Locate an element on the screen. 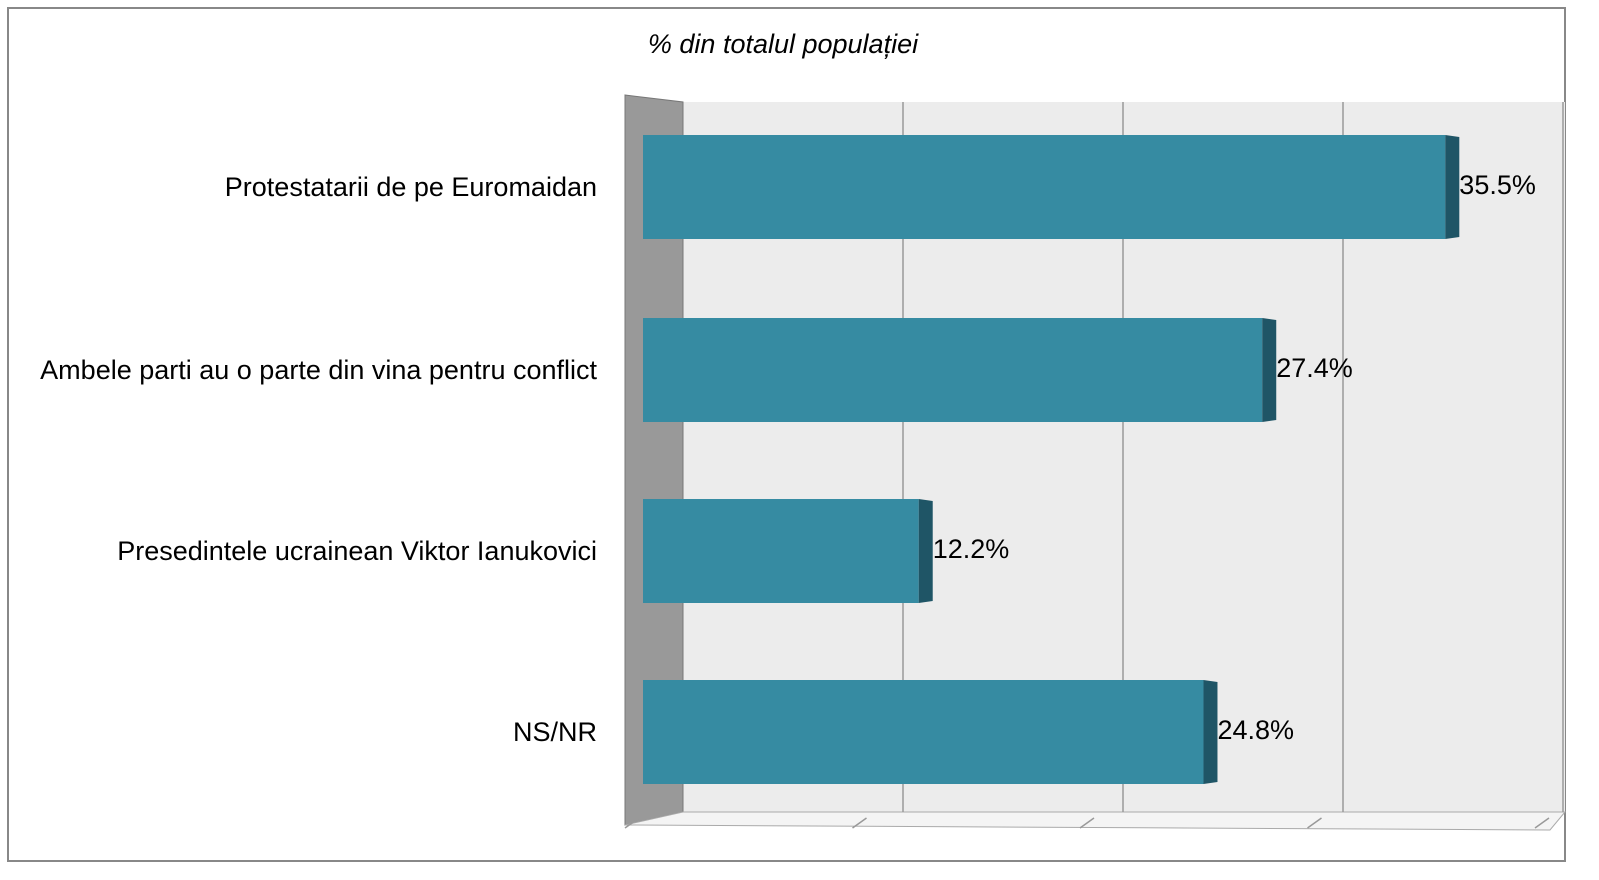 The height and width of the screenshot is (880, 1599). value-label: 12.2% is located at coordinates (971, 549).